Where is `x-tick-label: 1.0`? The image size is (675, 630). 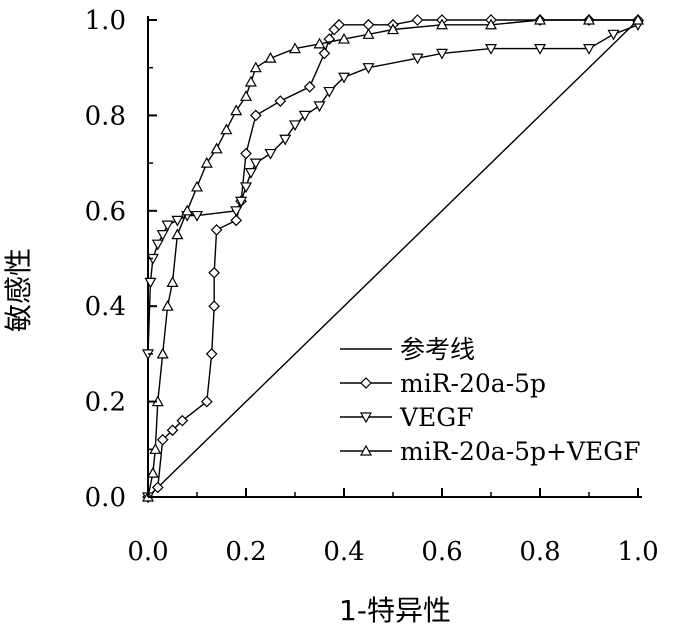 x-tick-label: 1.0 is located at coordinates (637, 552).